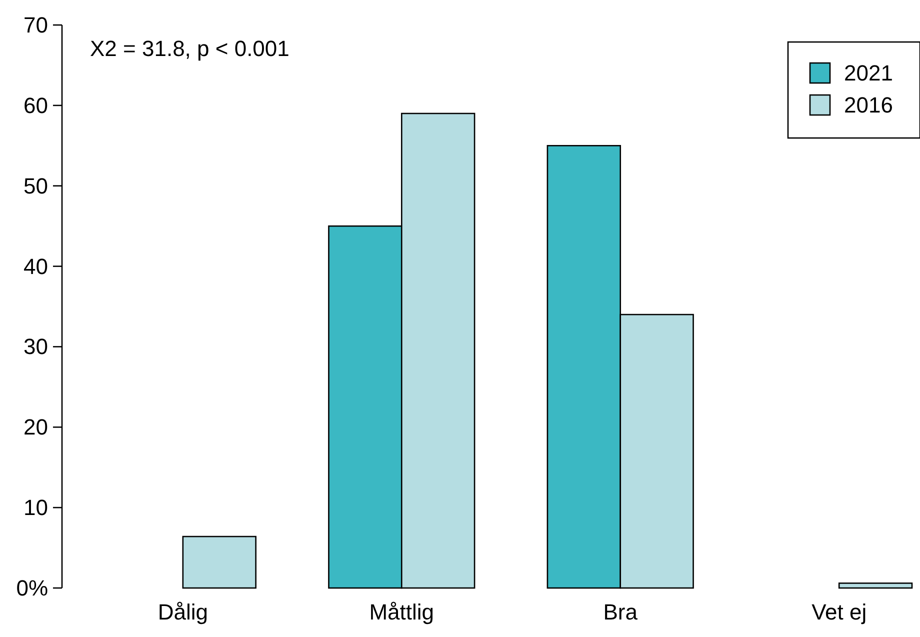 Image resolution: width=920 pixels, height=637 pixels. I want to click on legend-label: 2016, so click(868, 105).